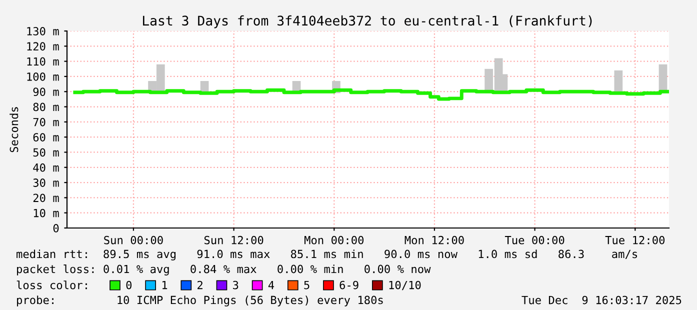 This screenshot has height=310, width=697. Describe the element at coordinates (618, 82) in the screenshot. I see `bar` at that location.